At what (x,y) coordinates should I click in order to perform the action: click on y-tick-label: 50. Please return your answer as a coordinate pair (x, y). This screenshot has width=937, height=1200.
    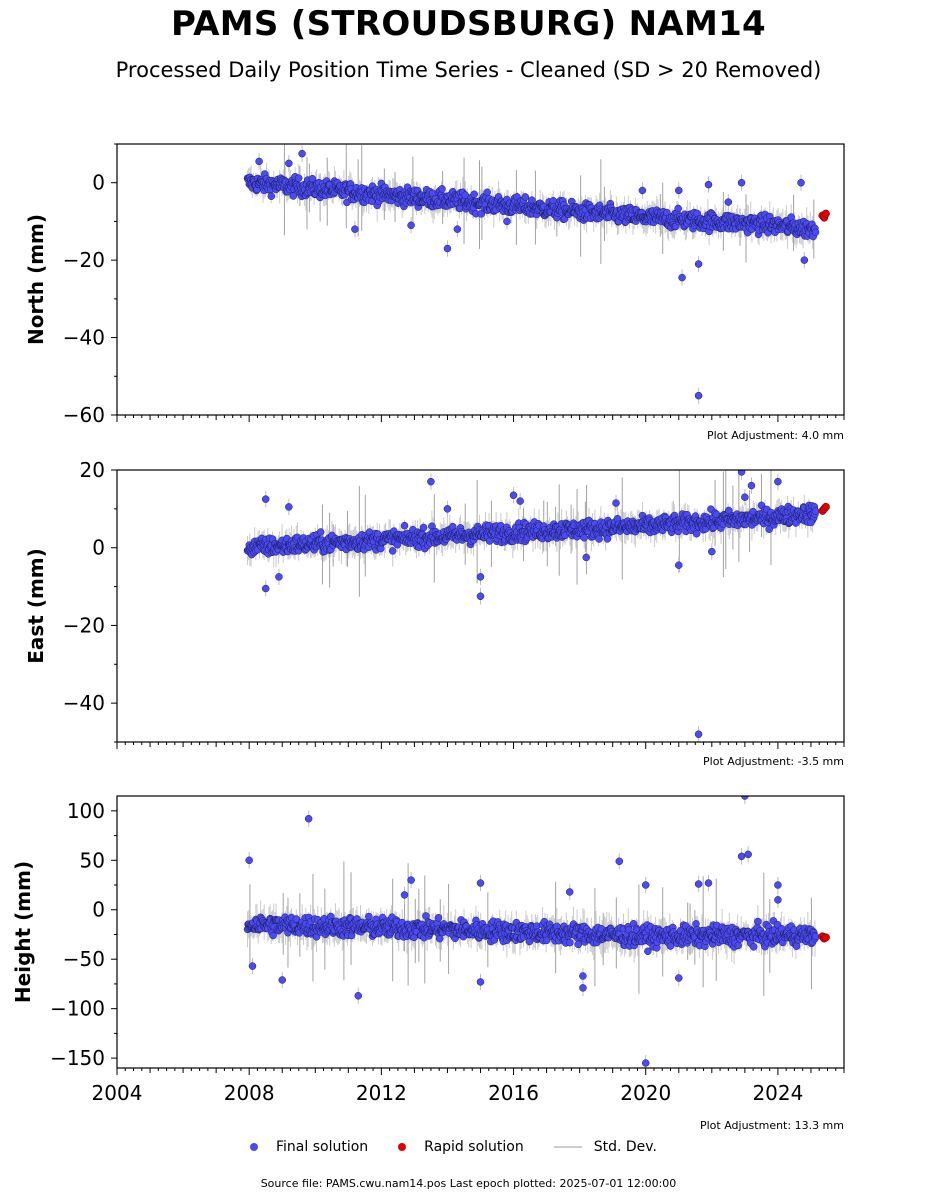
    Looking at the image, I should click on (92, 860).